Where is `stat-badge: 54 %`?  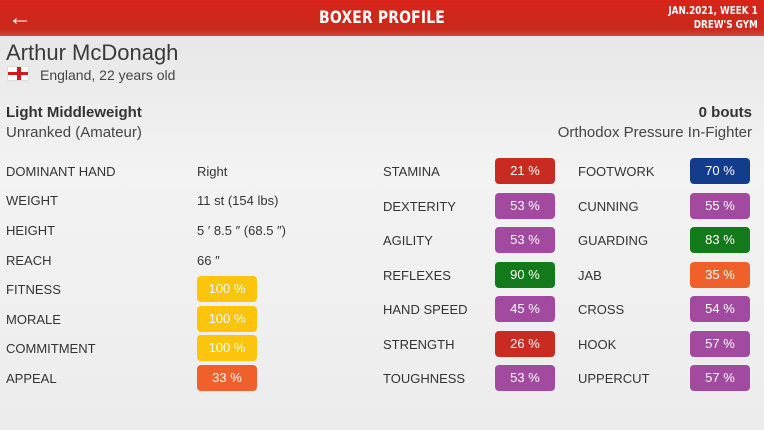
stat-badge: 54 % is located at coordinates (720, 309).